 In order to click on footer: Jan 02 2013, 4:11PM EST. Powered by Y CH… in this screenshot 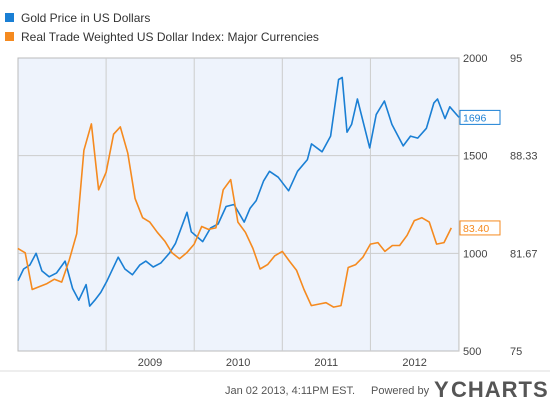, I will do `click(275, 386)`.